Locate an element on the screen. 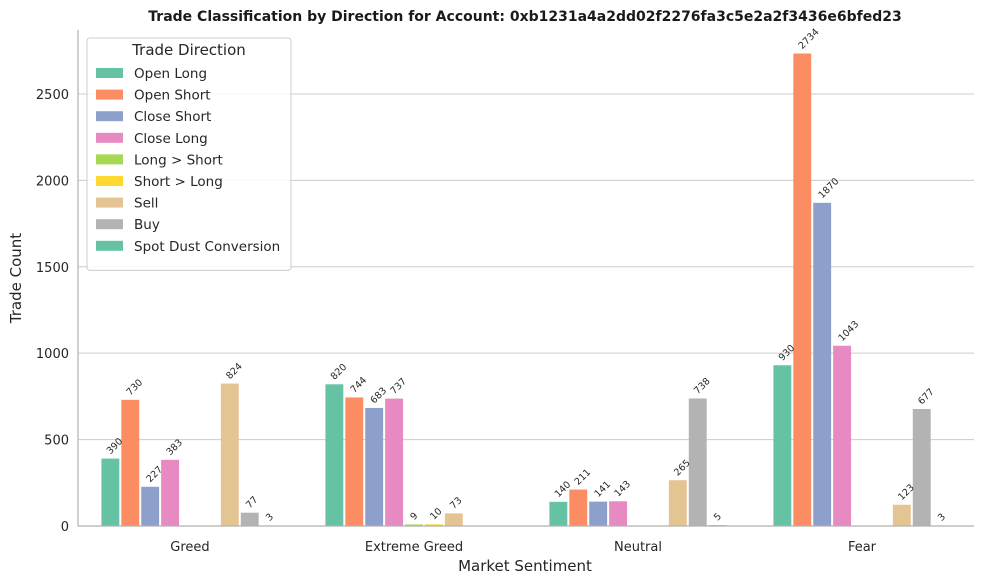  legend-entry: Open Short is located at coordinates (172, 96).